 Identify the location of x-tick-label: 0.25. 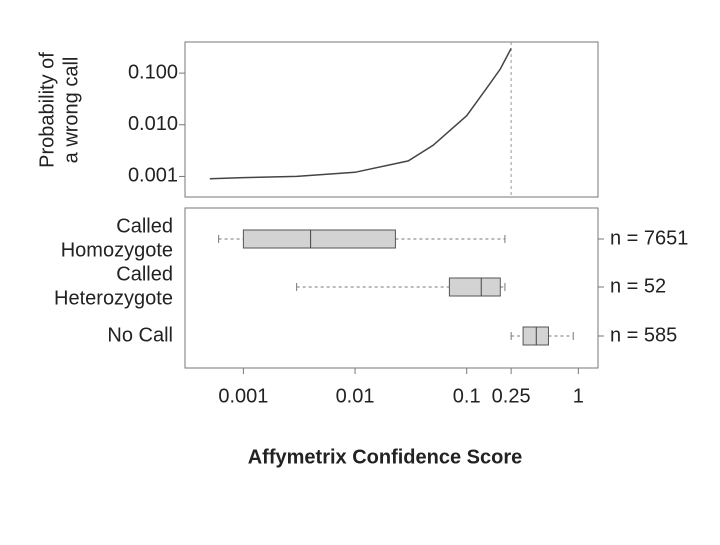
(511, 396).